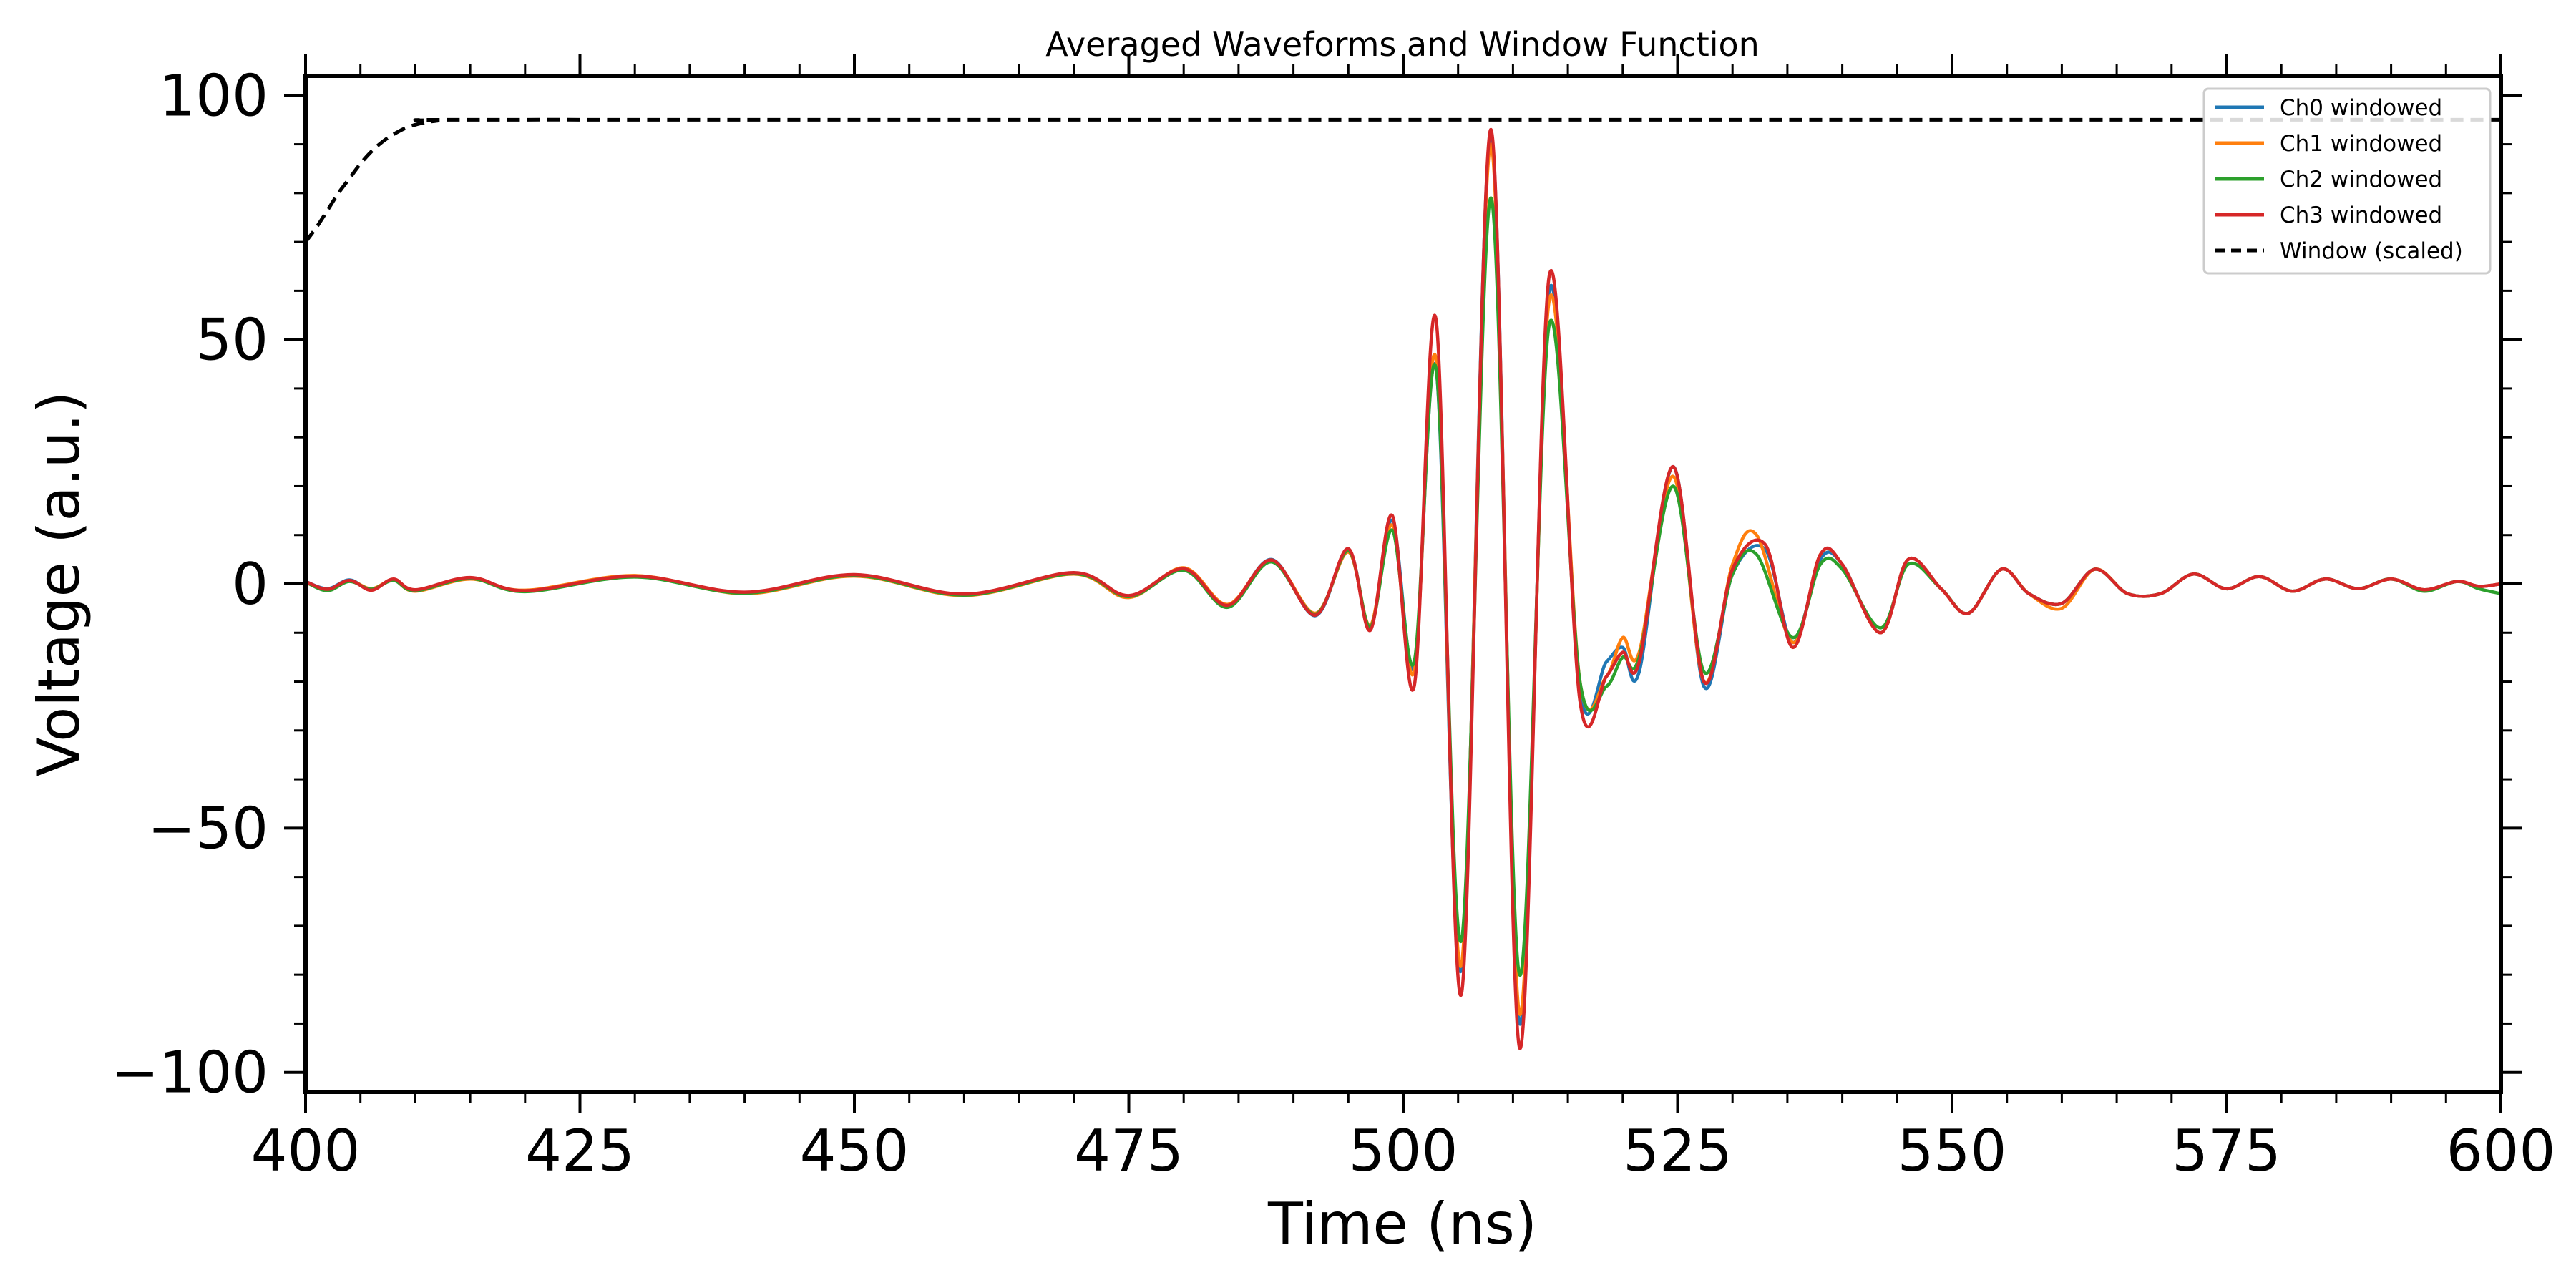  I want to click on x-tick-label: 425, so click(580, 1151).